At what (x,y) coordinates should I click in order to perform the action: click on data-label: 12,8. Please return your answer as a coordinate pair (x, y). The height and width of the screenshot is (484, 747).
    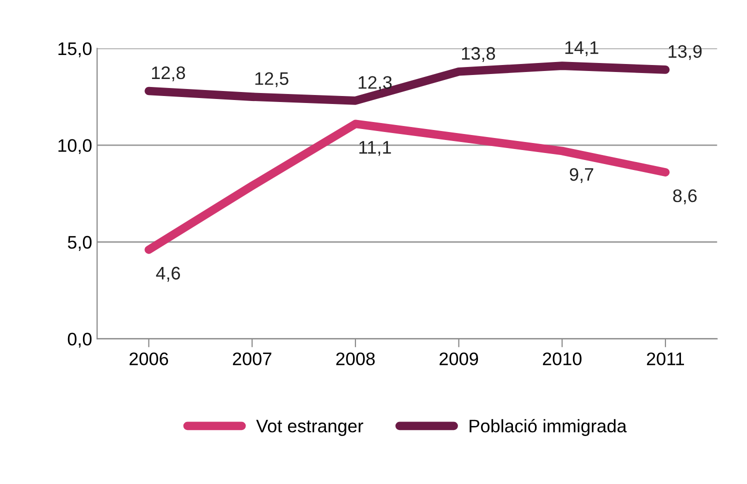
    Looking at the image, I should click on (169, 74).